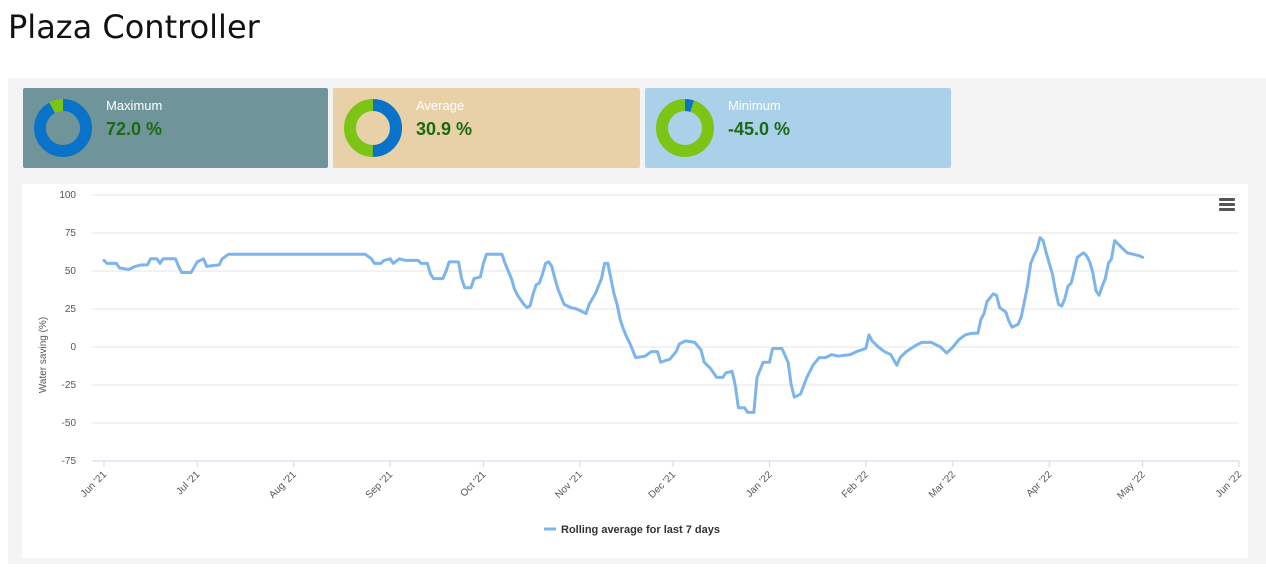 The image size is (1266, 584). What do you see at coordinates (440, 105) in the screenshot?
I see `stat-label: Average` at bounding box center [440, 105].